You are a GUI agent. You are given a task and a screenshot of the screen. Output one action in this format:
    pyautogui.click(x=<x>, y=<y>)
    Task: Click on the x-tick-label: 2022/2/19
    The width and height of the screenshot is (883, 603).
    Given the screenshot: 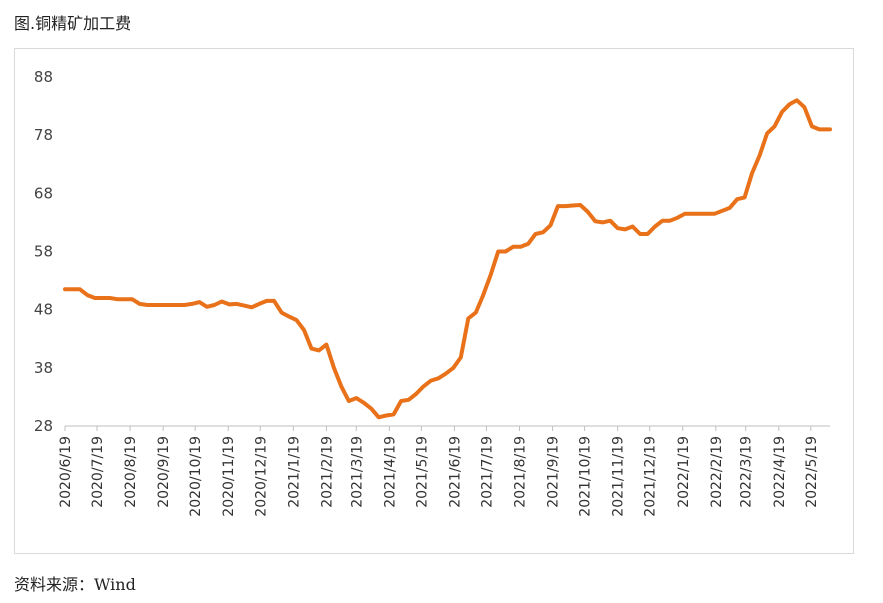 What is the action you would take?
    pyautogui.click(x=717, y=472)
    